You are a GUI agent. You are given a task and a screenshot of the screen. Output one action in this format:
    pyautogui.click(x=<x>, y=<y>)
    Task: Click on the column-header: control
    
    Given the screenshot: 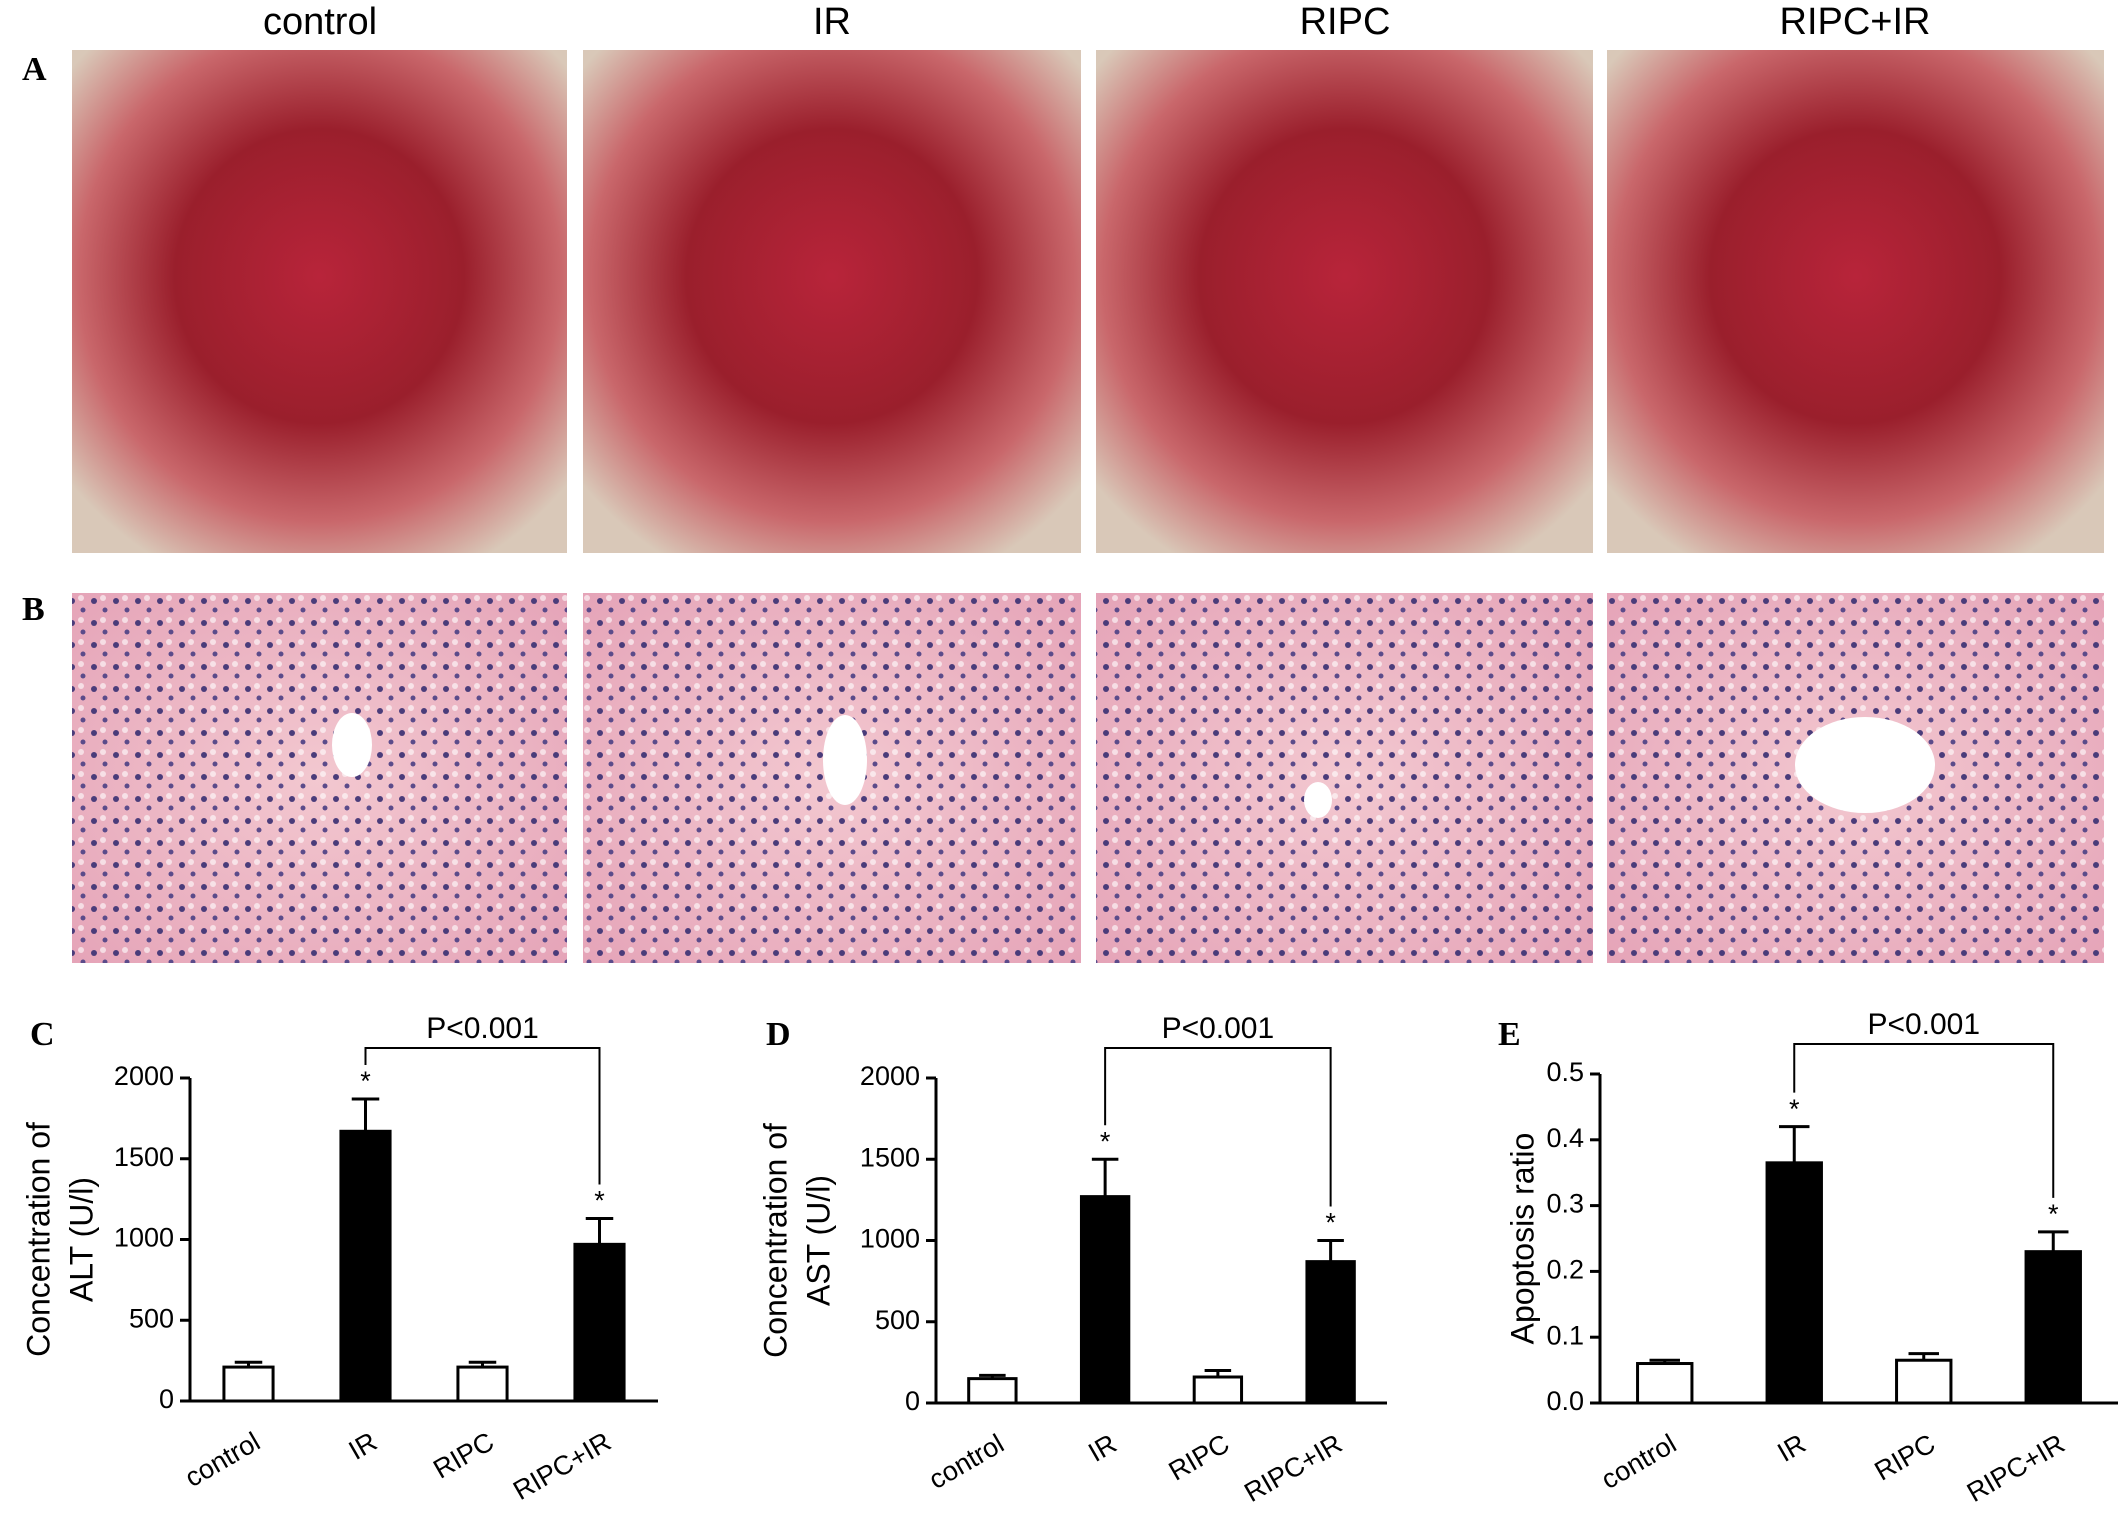 What is the action you would take?
    pyautogui.click(x=320, y=22)
    